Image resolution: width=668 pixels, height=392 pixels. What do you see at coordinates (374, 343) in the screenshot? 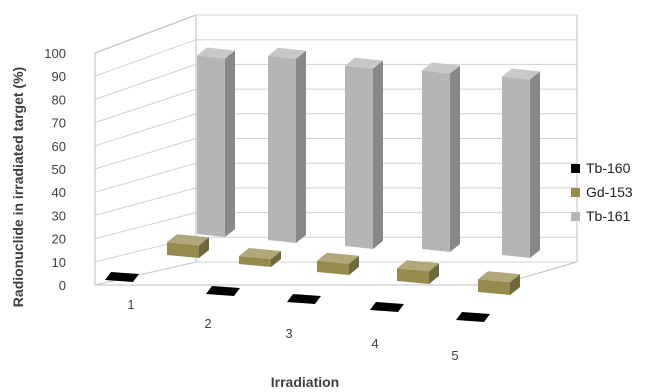
I see `x-tick-label: 4` at bounding box center [374, 343].